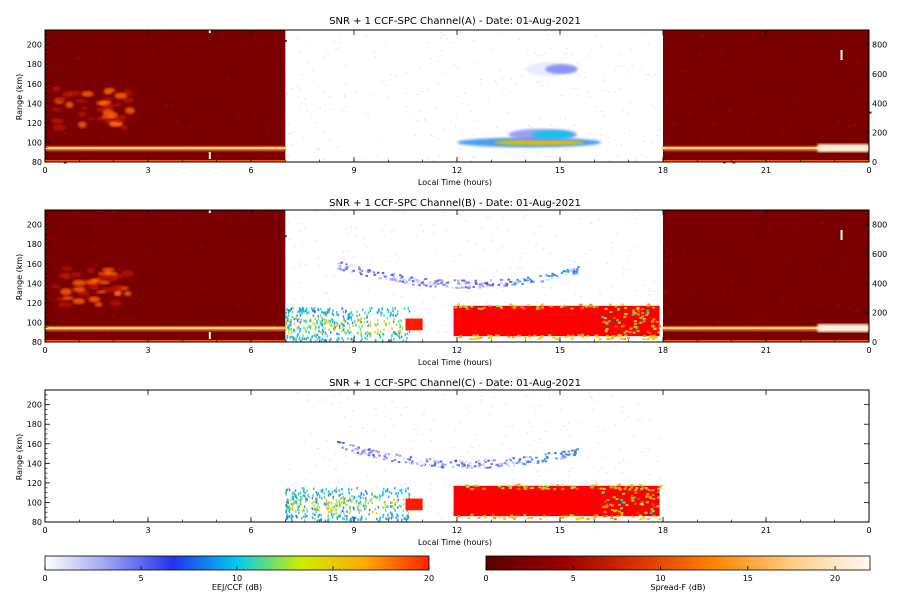  Describe the element at coordinates (843, 328) in the screenshot. I see `spread-f-bright-patch` at that location.